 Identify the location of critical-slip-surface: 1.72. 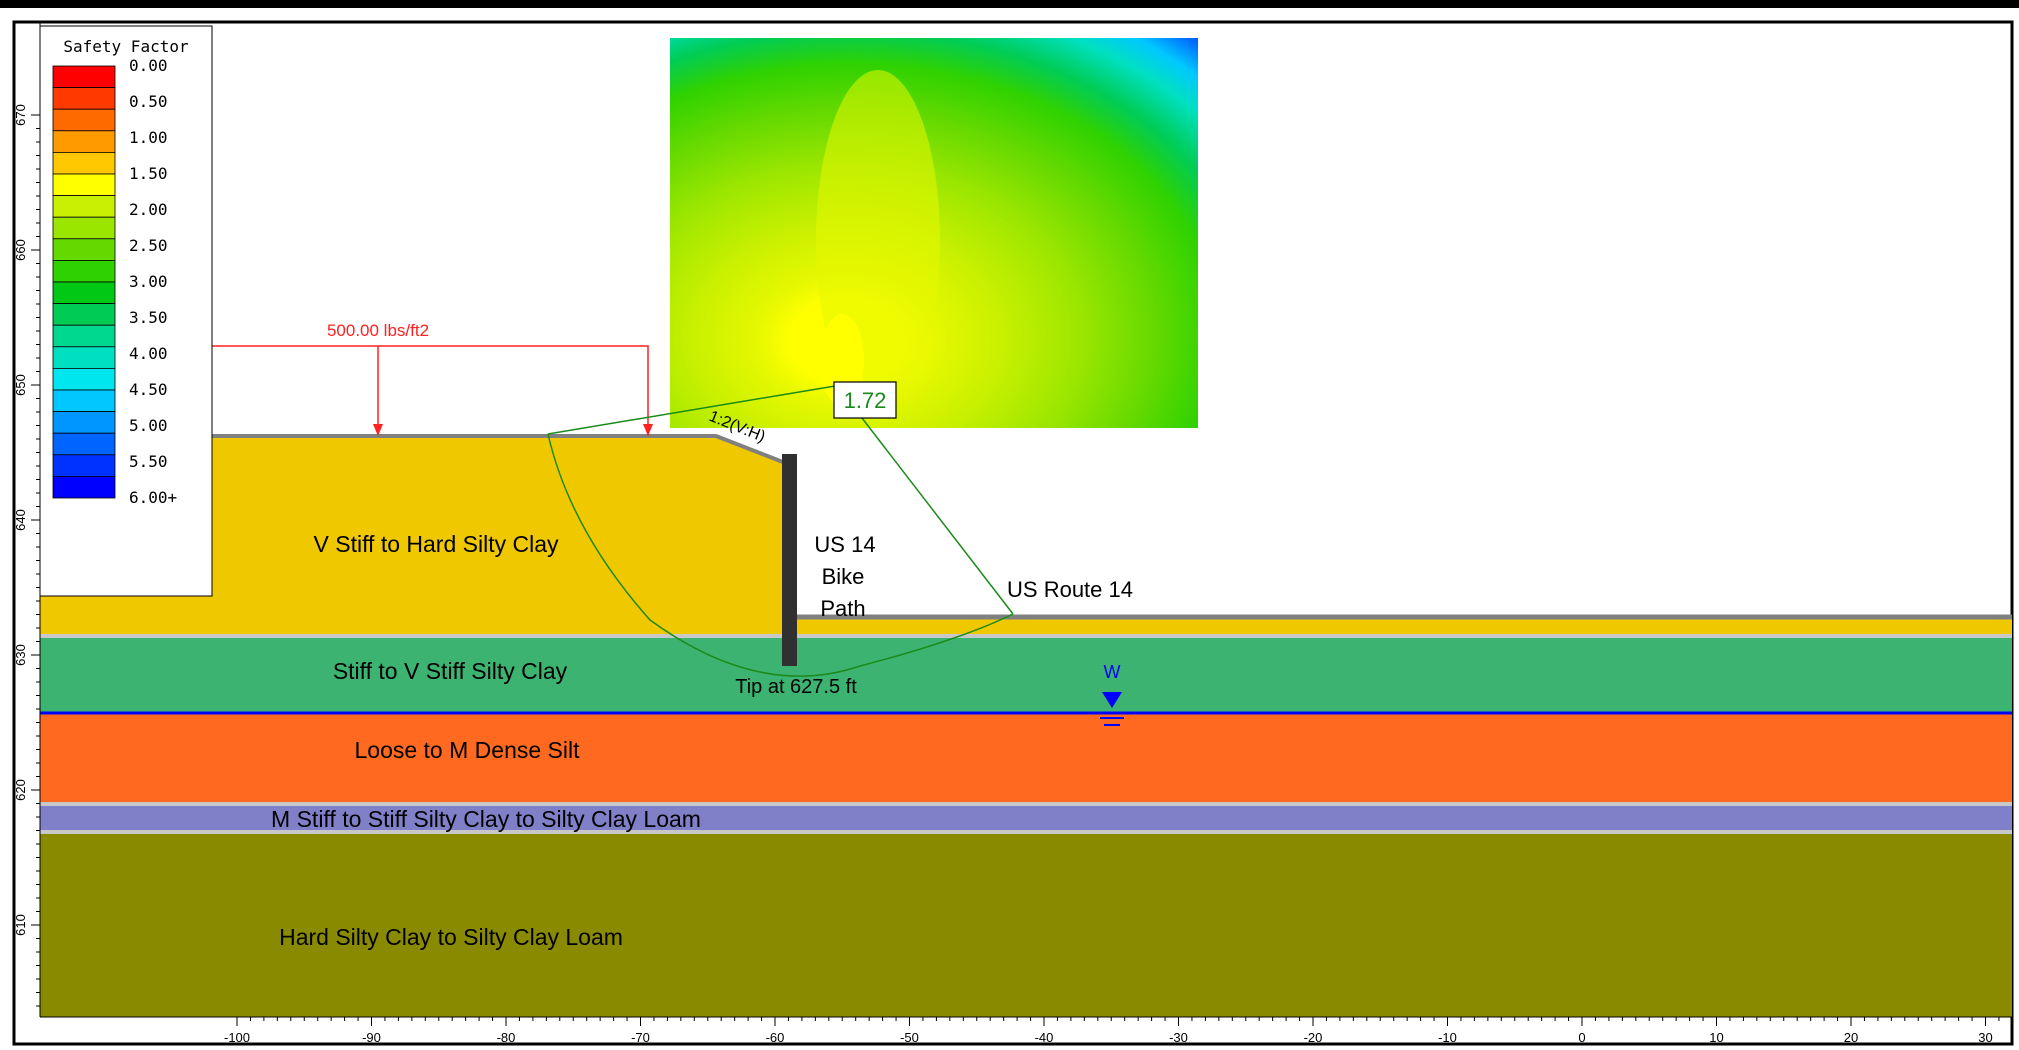
(780, 529).